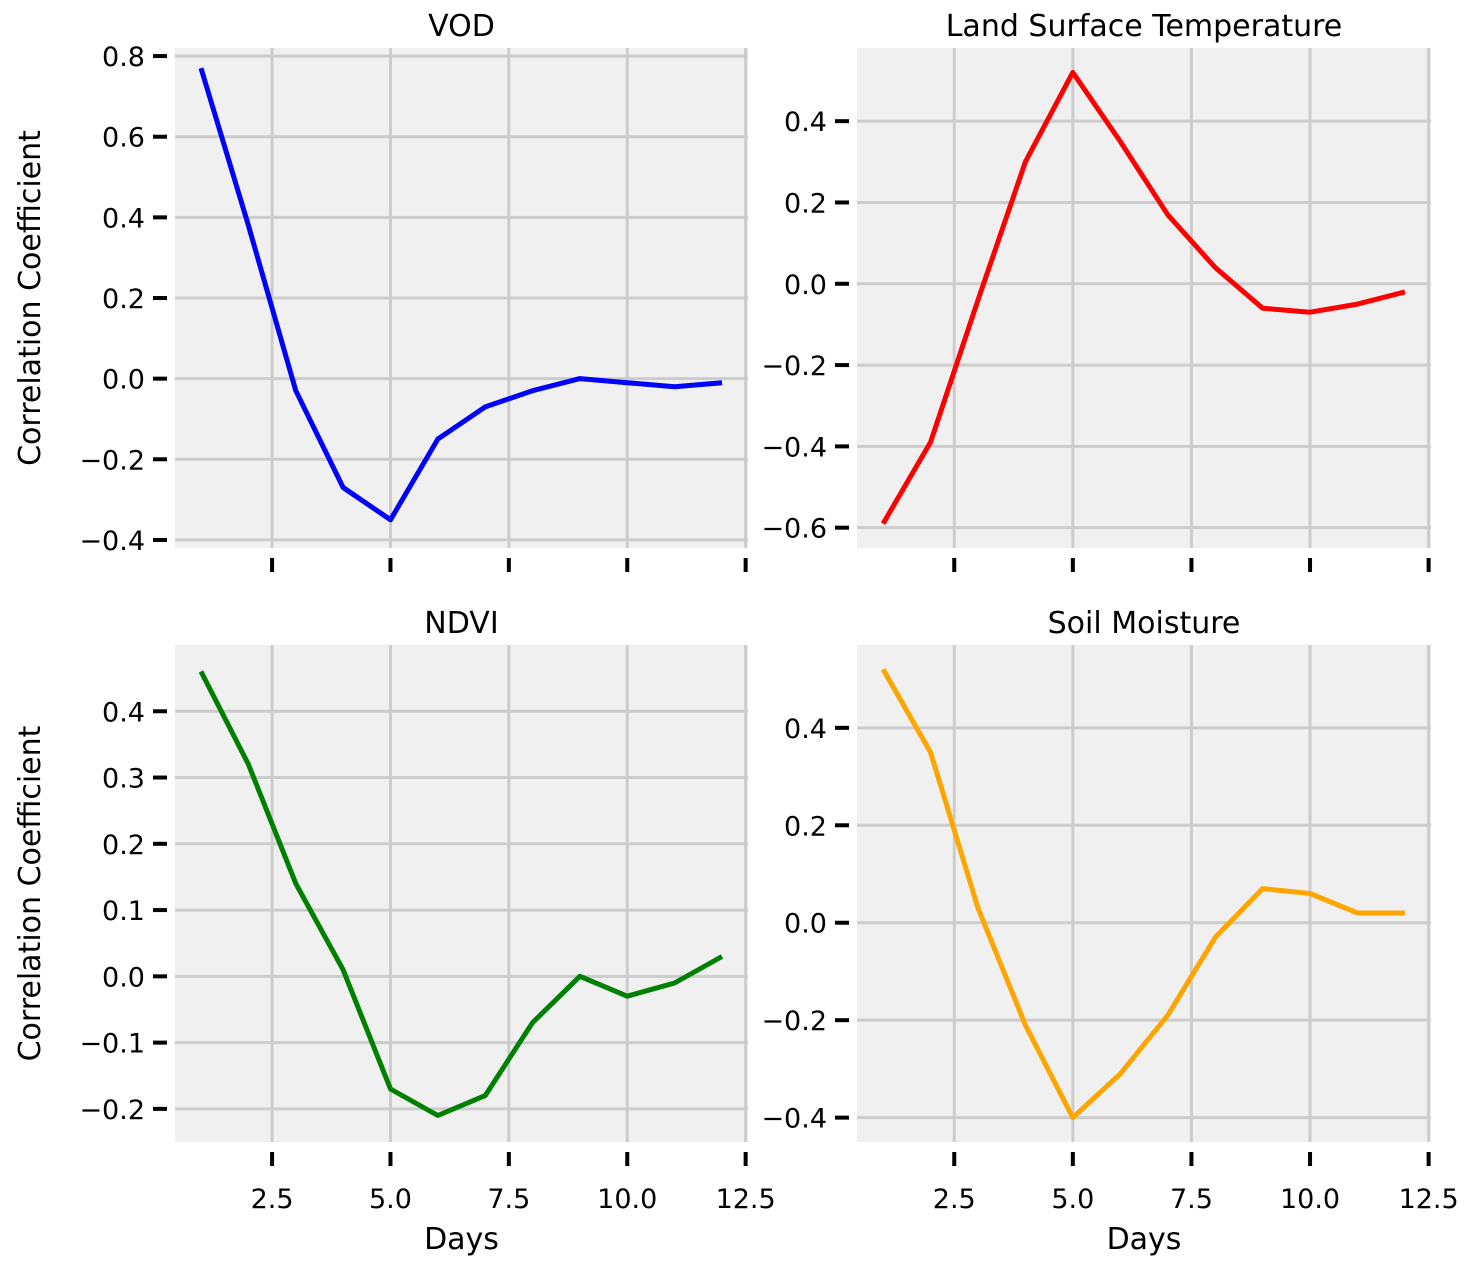 The image size is (1475, 1270). Describe the element at coordinates (461, 26) in the screenshot. I see `subplot-title: VOD` at that location.